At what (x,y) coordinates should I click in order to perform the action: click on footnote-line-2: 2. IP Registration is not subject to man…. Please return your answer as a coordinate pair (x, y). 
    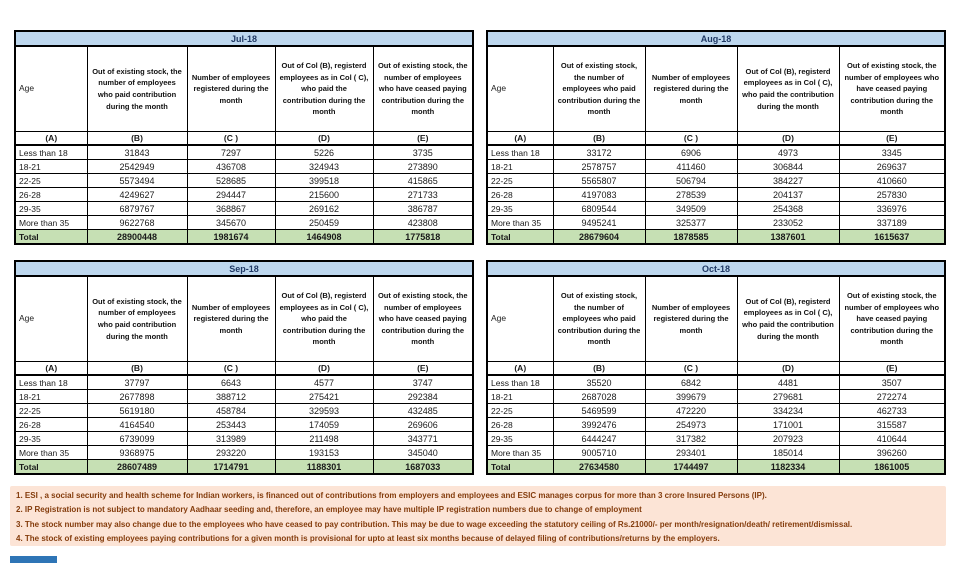
    Looking at the image, I should click on (329, 510).